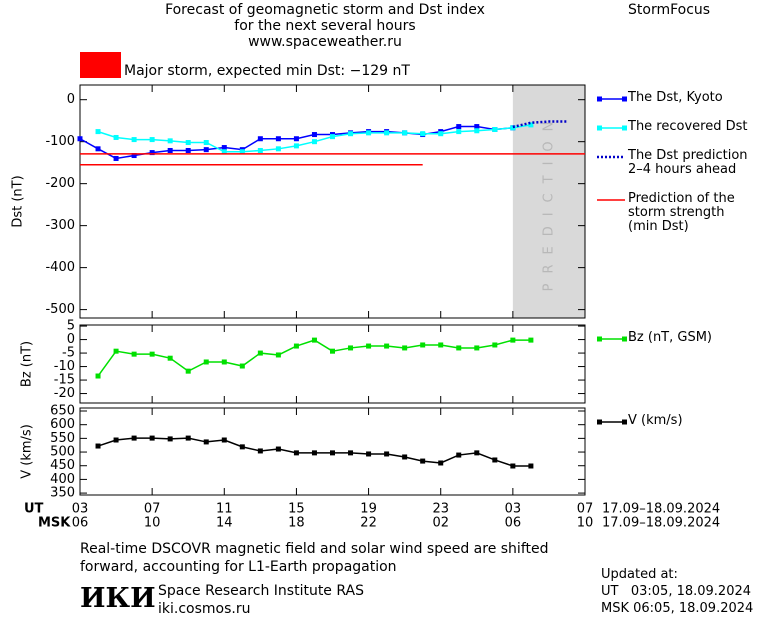  What do you see at coordinates (62, 411) in the screenshot?
I see `y-tick-label: 650` at bounding box center [62, 411].